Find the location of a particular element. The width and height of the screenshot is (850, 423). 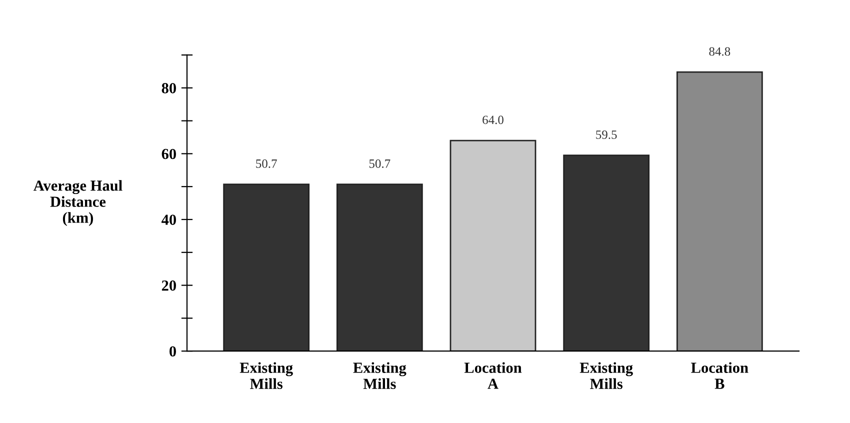

y-tick-label: 20 is located at coordinates (169, 285).